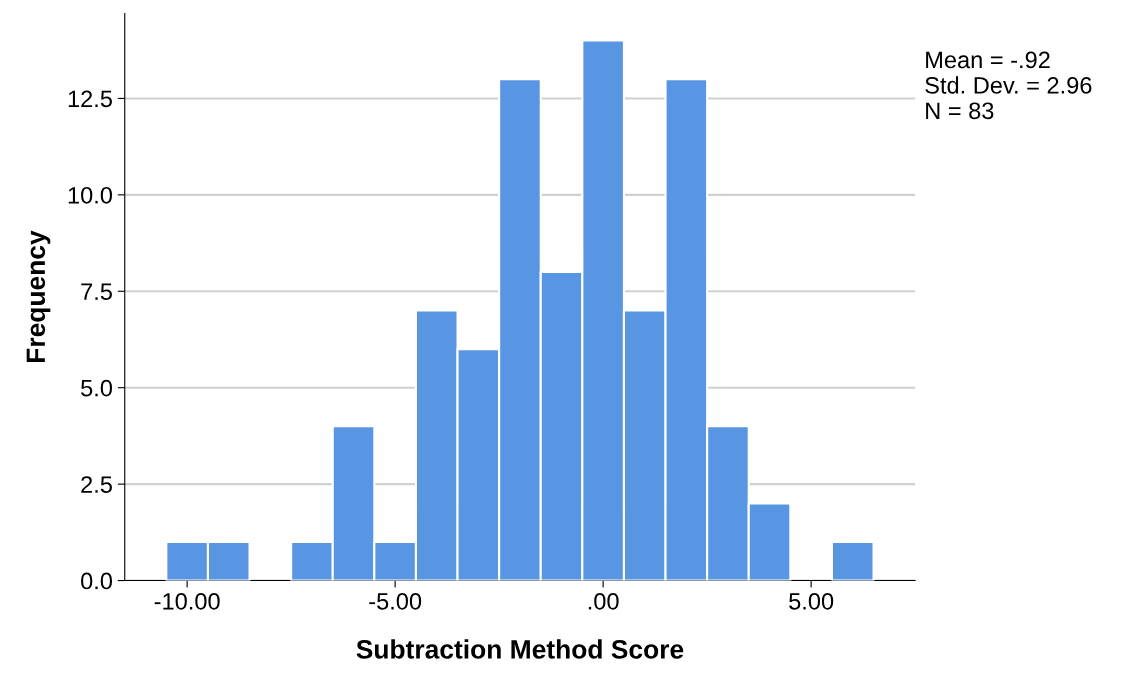  Describe the element at coordinates (395, 601) in the screenshot. I see `x-tick-label: -5.00` at that location.